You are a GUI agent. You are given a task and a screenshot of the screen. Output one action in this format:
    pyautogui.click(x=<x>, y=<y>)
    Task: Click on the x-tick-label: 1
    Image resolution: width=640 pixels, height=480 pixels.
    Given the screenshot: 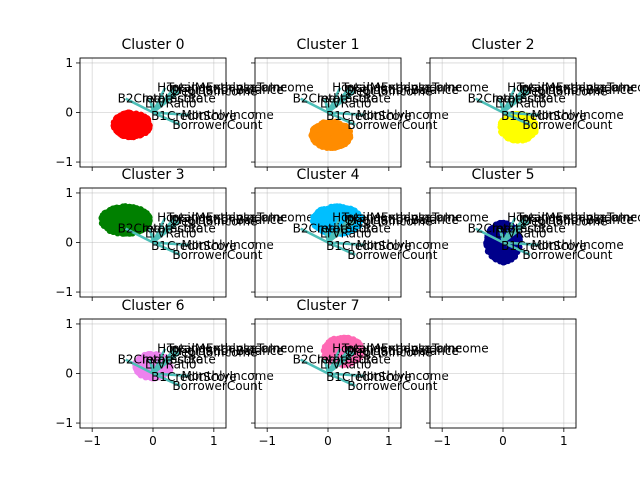 What is the action you would take?
    pyautogui.click(x=564, y=441)
    